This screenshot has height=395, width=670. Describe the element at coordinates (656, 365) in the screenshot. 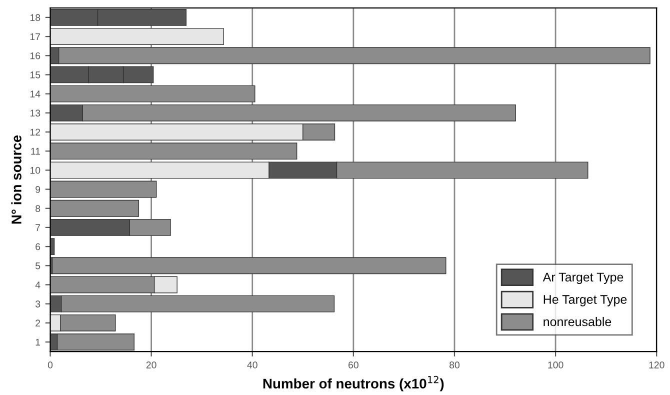

I see `x-tick-label: 120` at that location.